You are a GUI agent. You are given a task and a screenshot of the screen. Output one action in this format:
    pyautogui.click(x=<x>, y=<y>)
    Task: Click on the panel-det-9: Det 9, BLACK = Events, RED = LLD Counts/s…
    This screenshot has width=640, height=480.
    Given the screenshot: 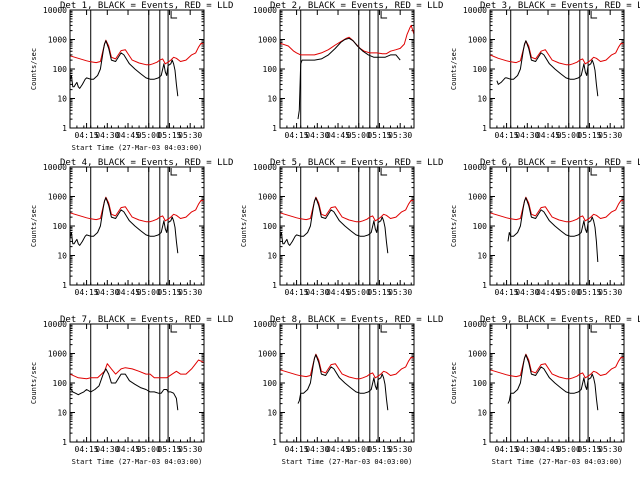 What is the action you would take?
    pyautogui.click(x=545, y=390)
    